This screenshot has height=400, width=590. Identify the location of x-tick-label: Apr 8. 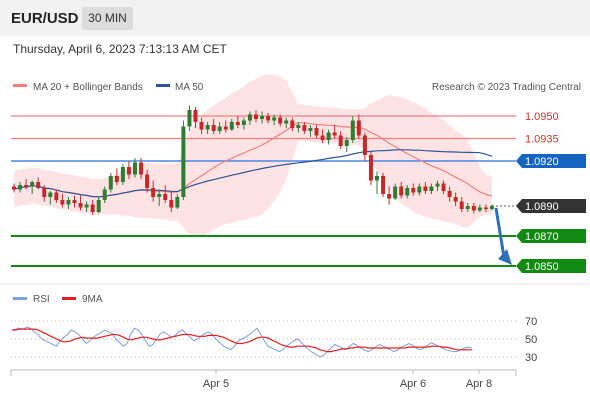
(479, 384).